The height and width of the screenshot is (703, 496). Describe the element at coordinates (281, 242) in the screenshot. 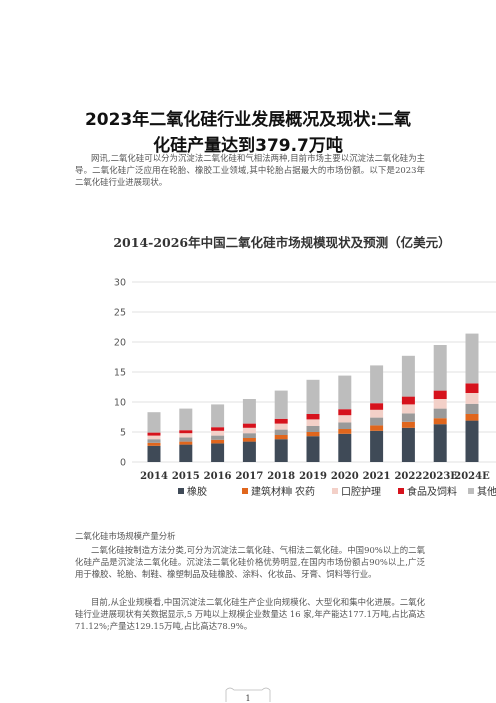

I see `chart-title: 2014-2026年中国二氧化硅市场规模现状及预测（亿美元）` at that location.